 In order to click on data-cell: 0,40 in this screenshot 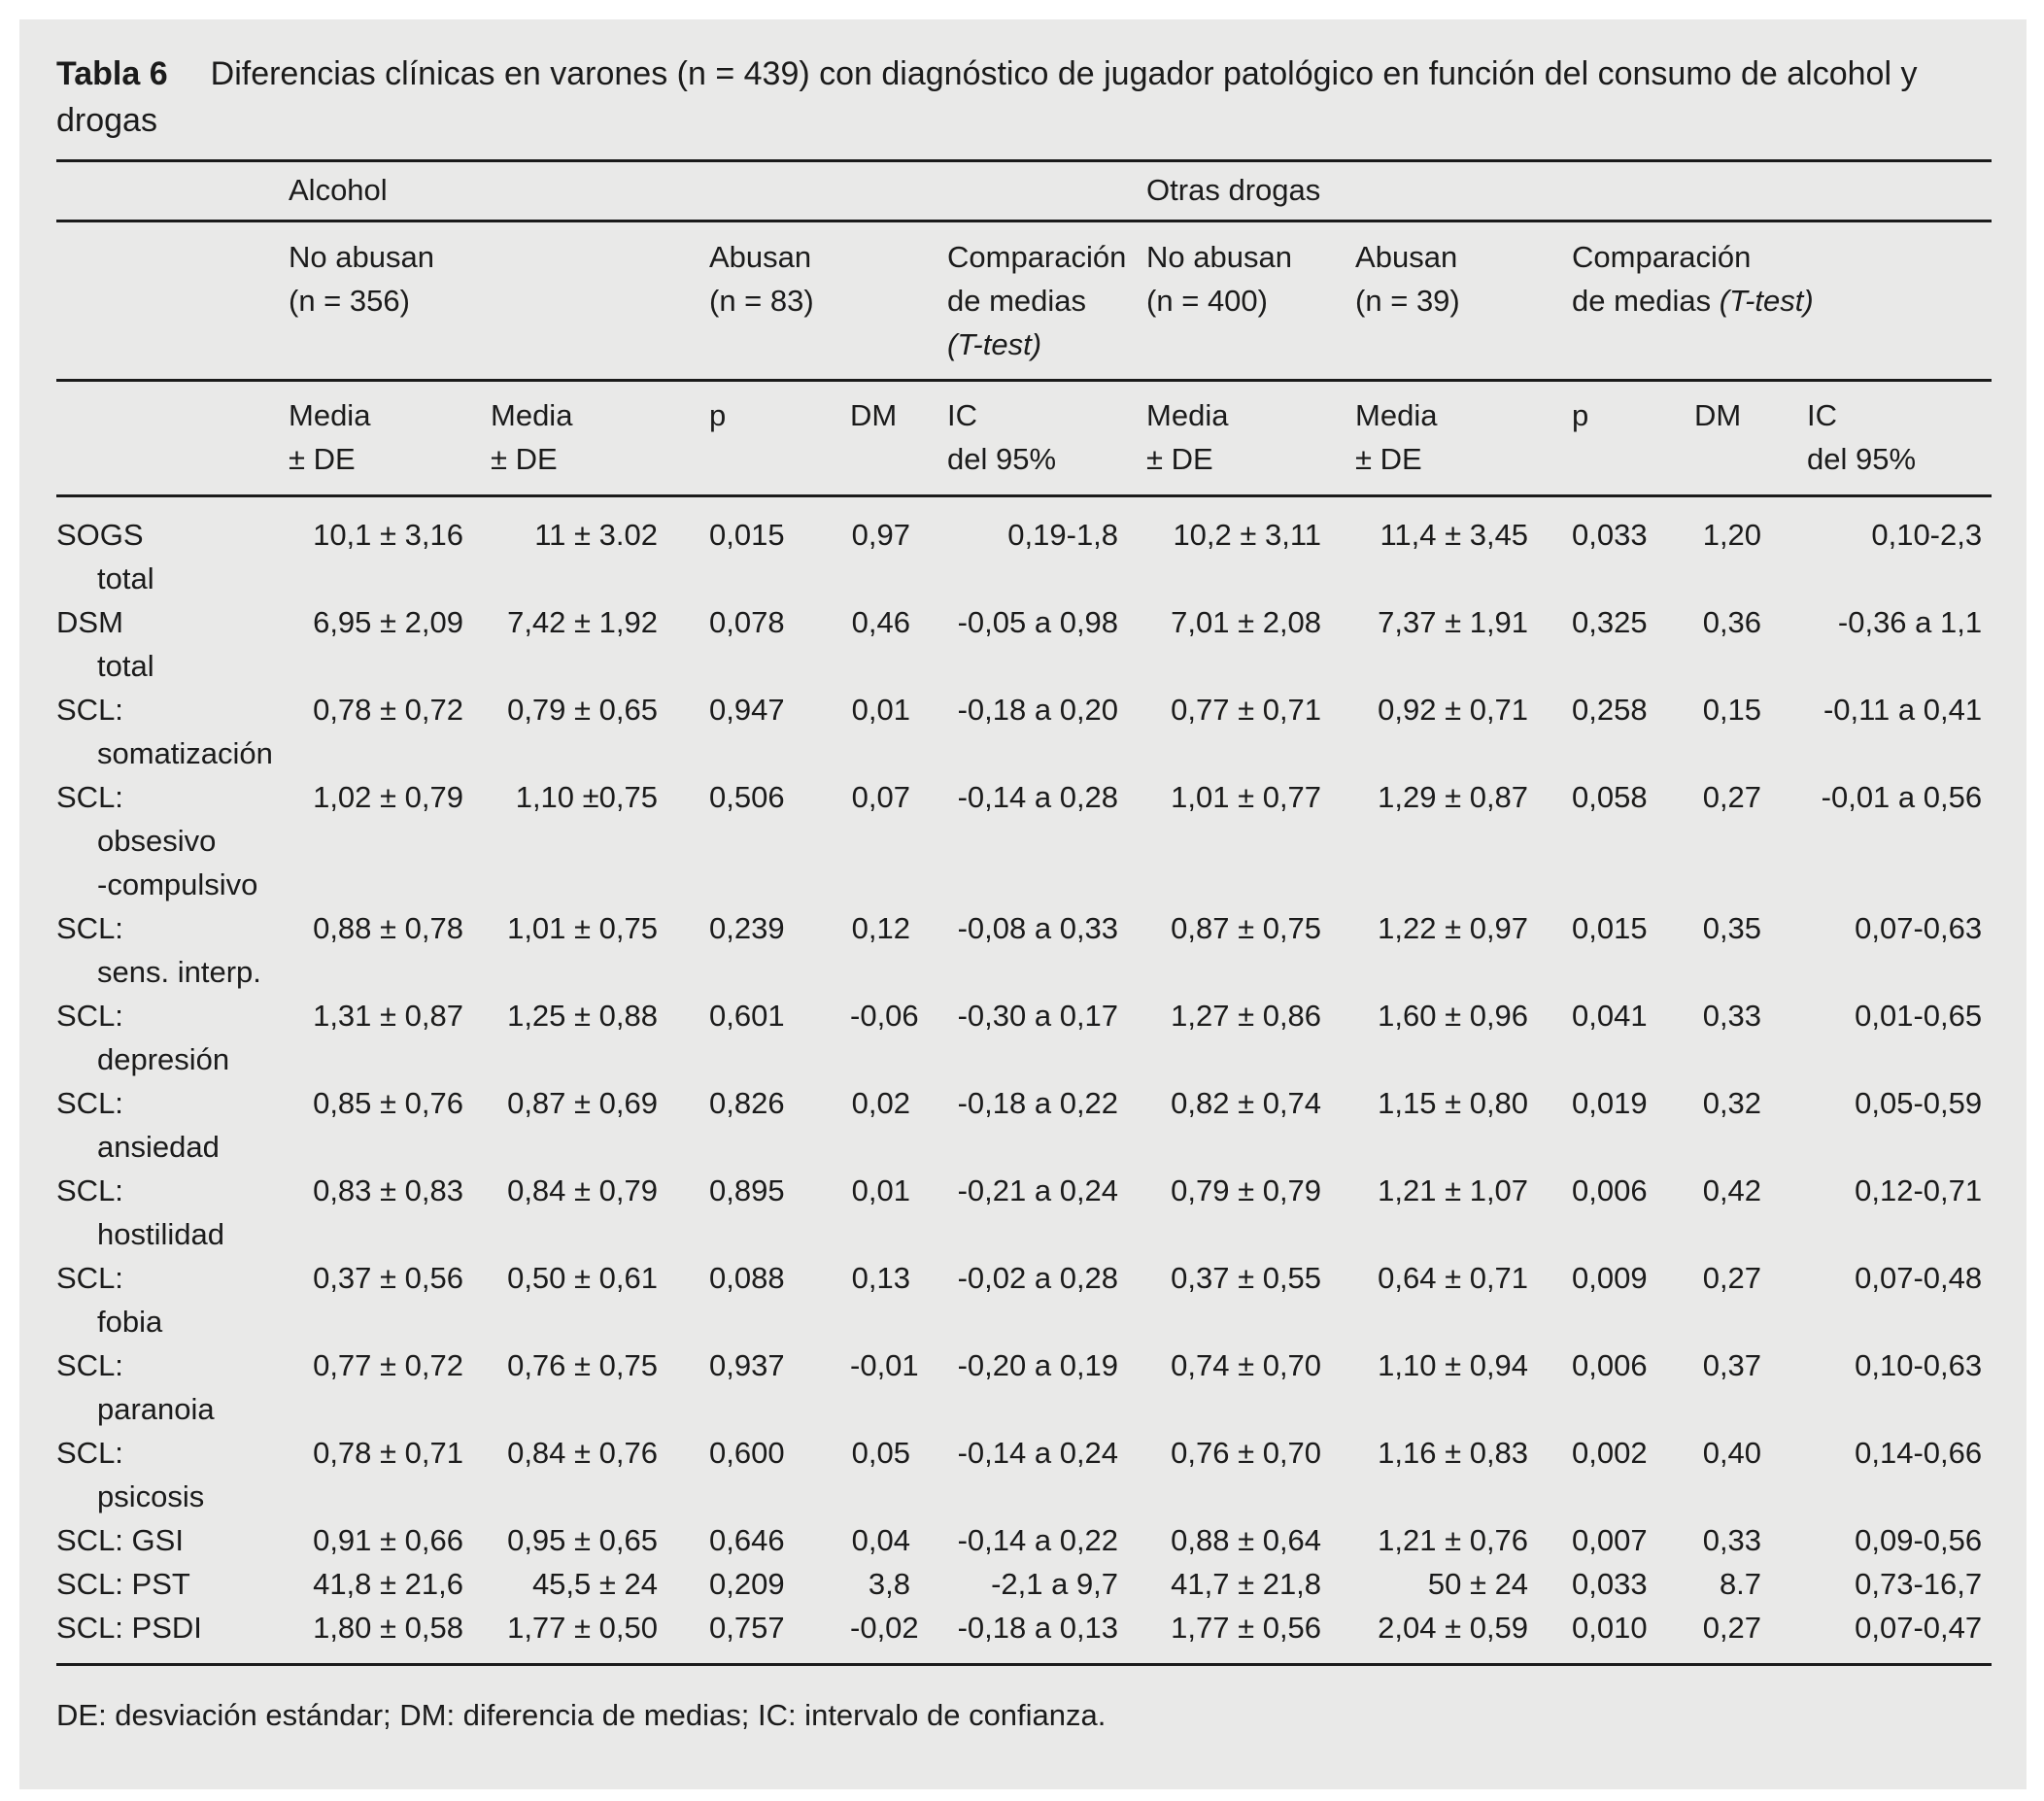, I will do `click(1732, 1453)`.